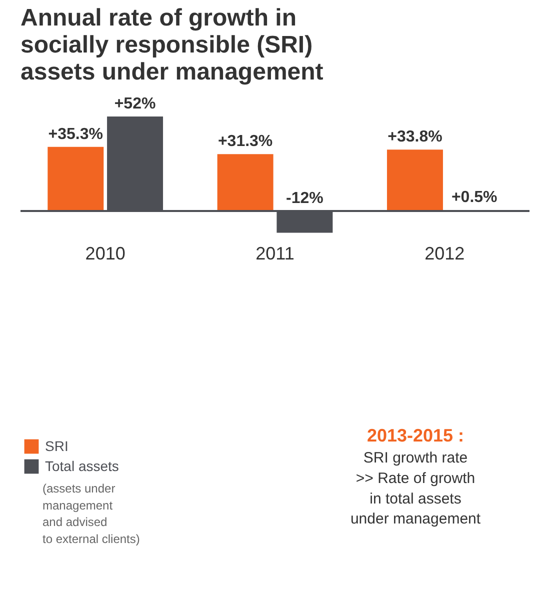 Image resolution: width=559 pixels, height=595 pixels. What do you see at coordinates (91, 514) in the screenshot?
I see `text: (assets under management and advised to external clients)` at bounding box center [91, 514].